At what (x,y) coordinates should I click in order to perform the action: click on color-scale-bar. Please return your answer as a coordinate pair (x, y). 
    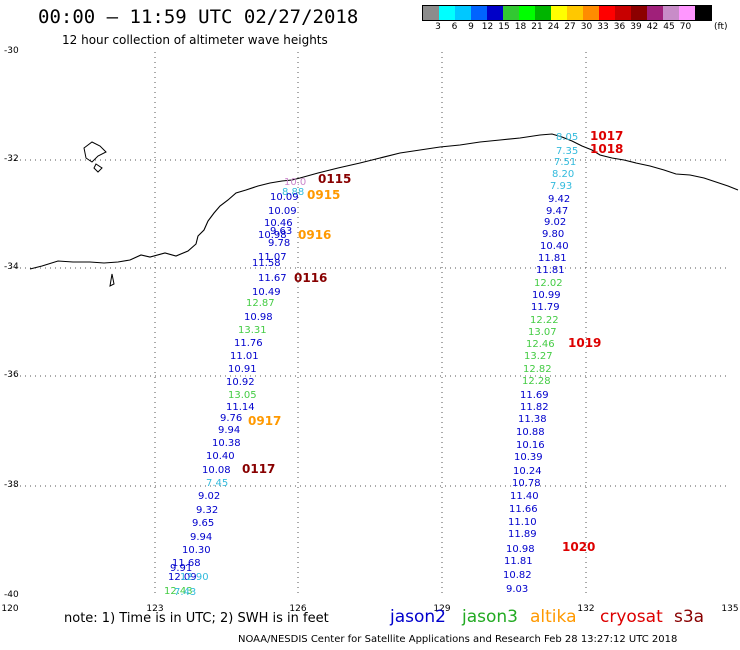
    Looking at the image, I should click on (567, 13).